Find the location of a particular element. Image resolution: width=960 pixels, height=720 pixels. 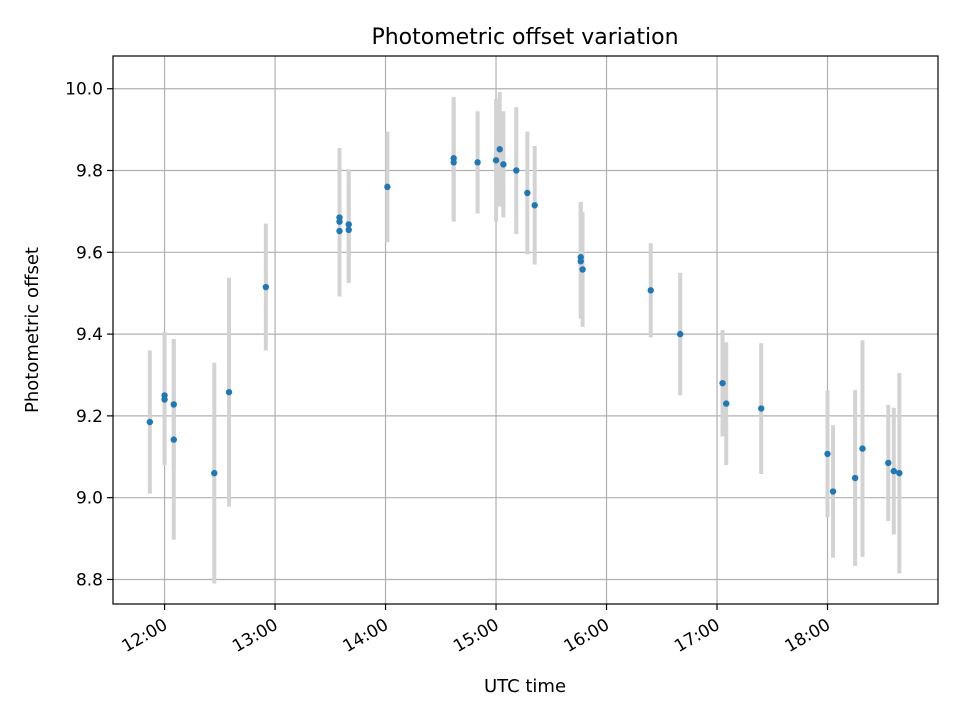

y-tick-label: 8.8 is located at coordinates (89, 580).